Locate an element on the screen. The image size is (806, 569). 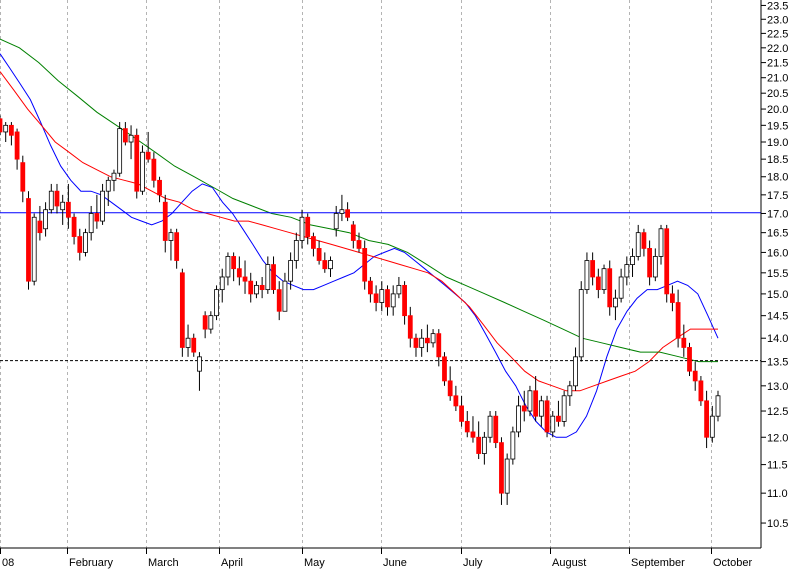
y-tick-label: 16.5 is located at coordinates (777, 234).